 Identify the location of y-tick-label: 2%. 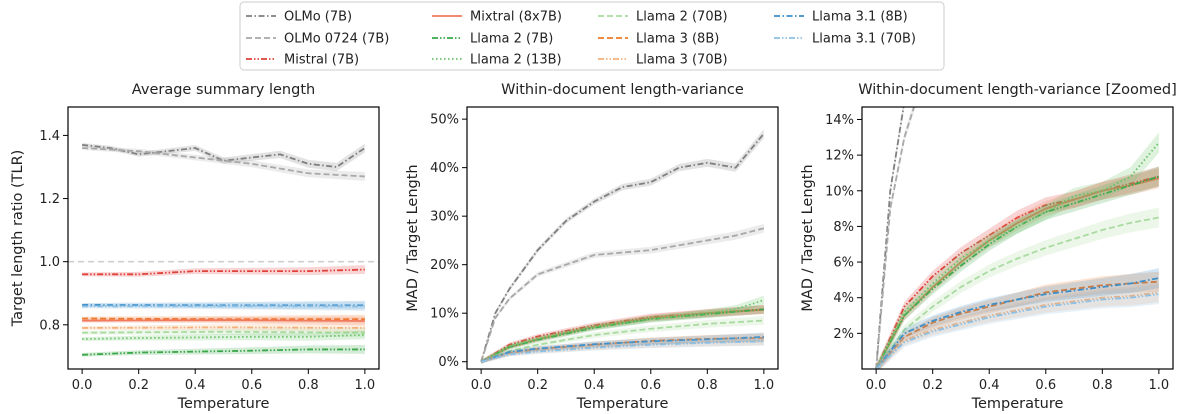
(843, 334).